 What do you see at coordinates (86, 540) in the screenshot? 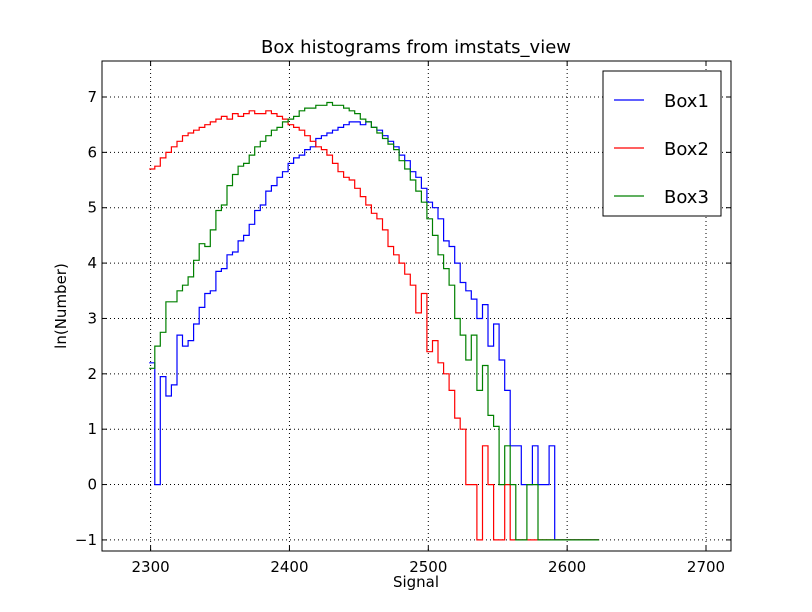
I see `y-tick-label: −1` at bounding box center [86, 540].